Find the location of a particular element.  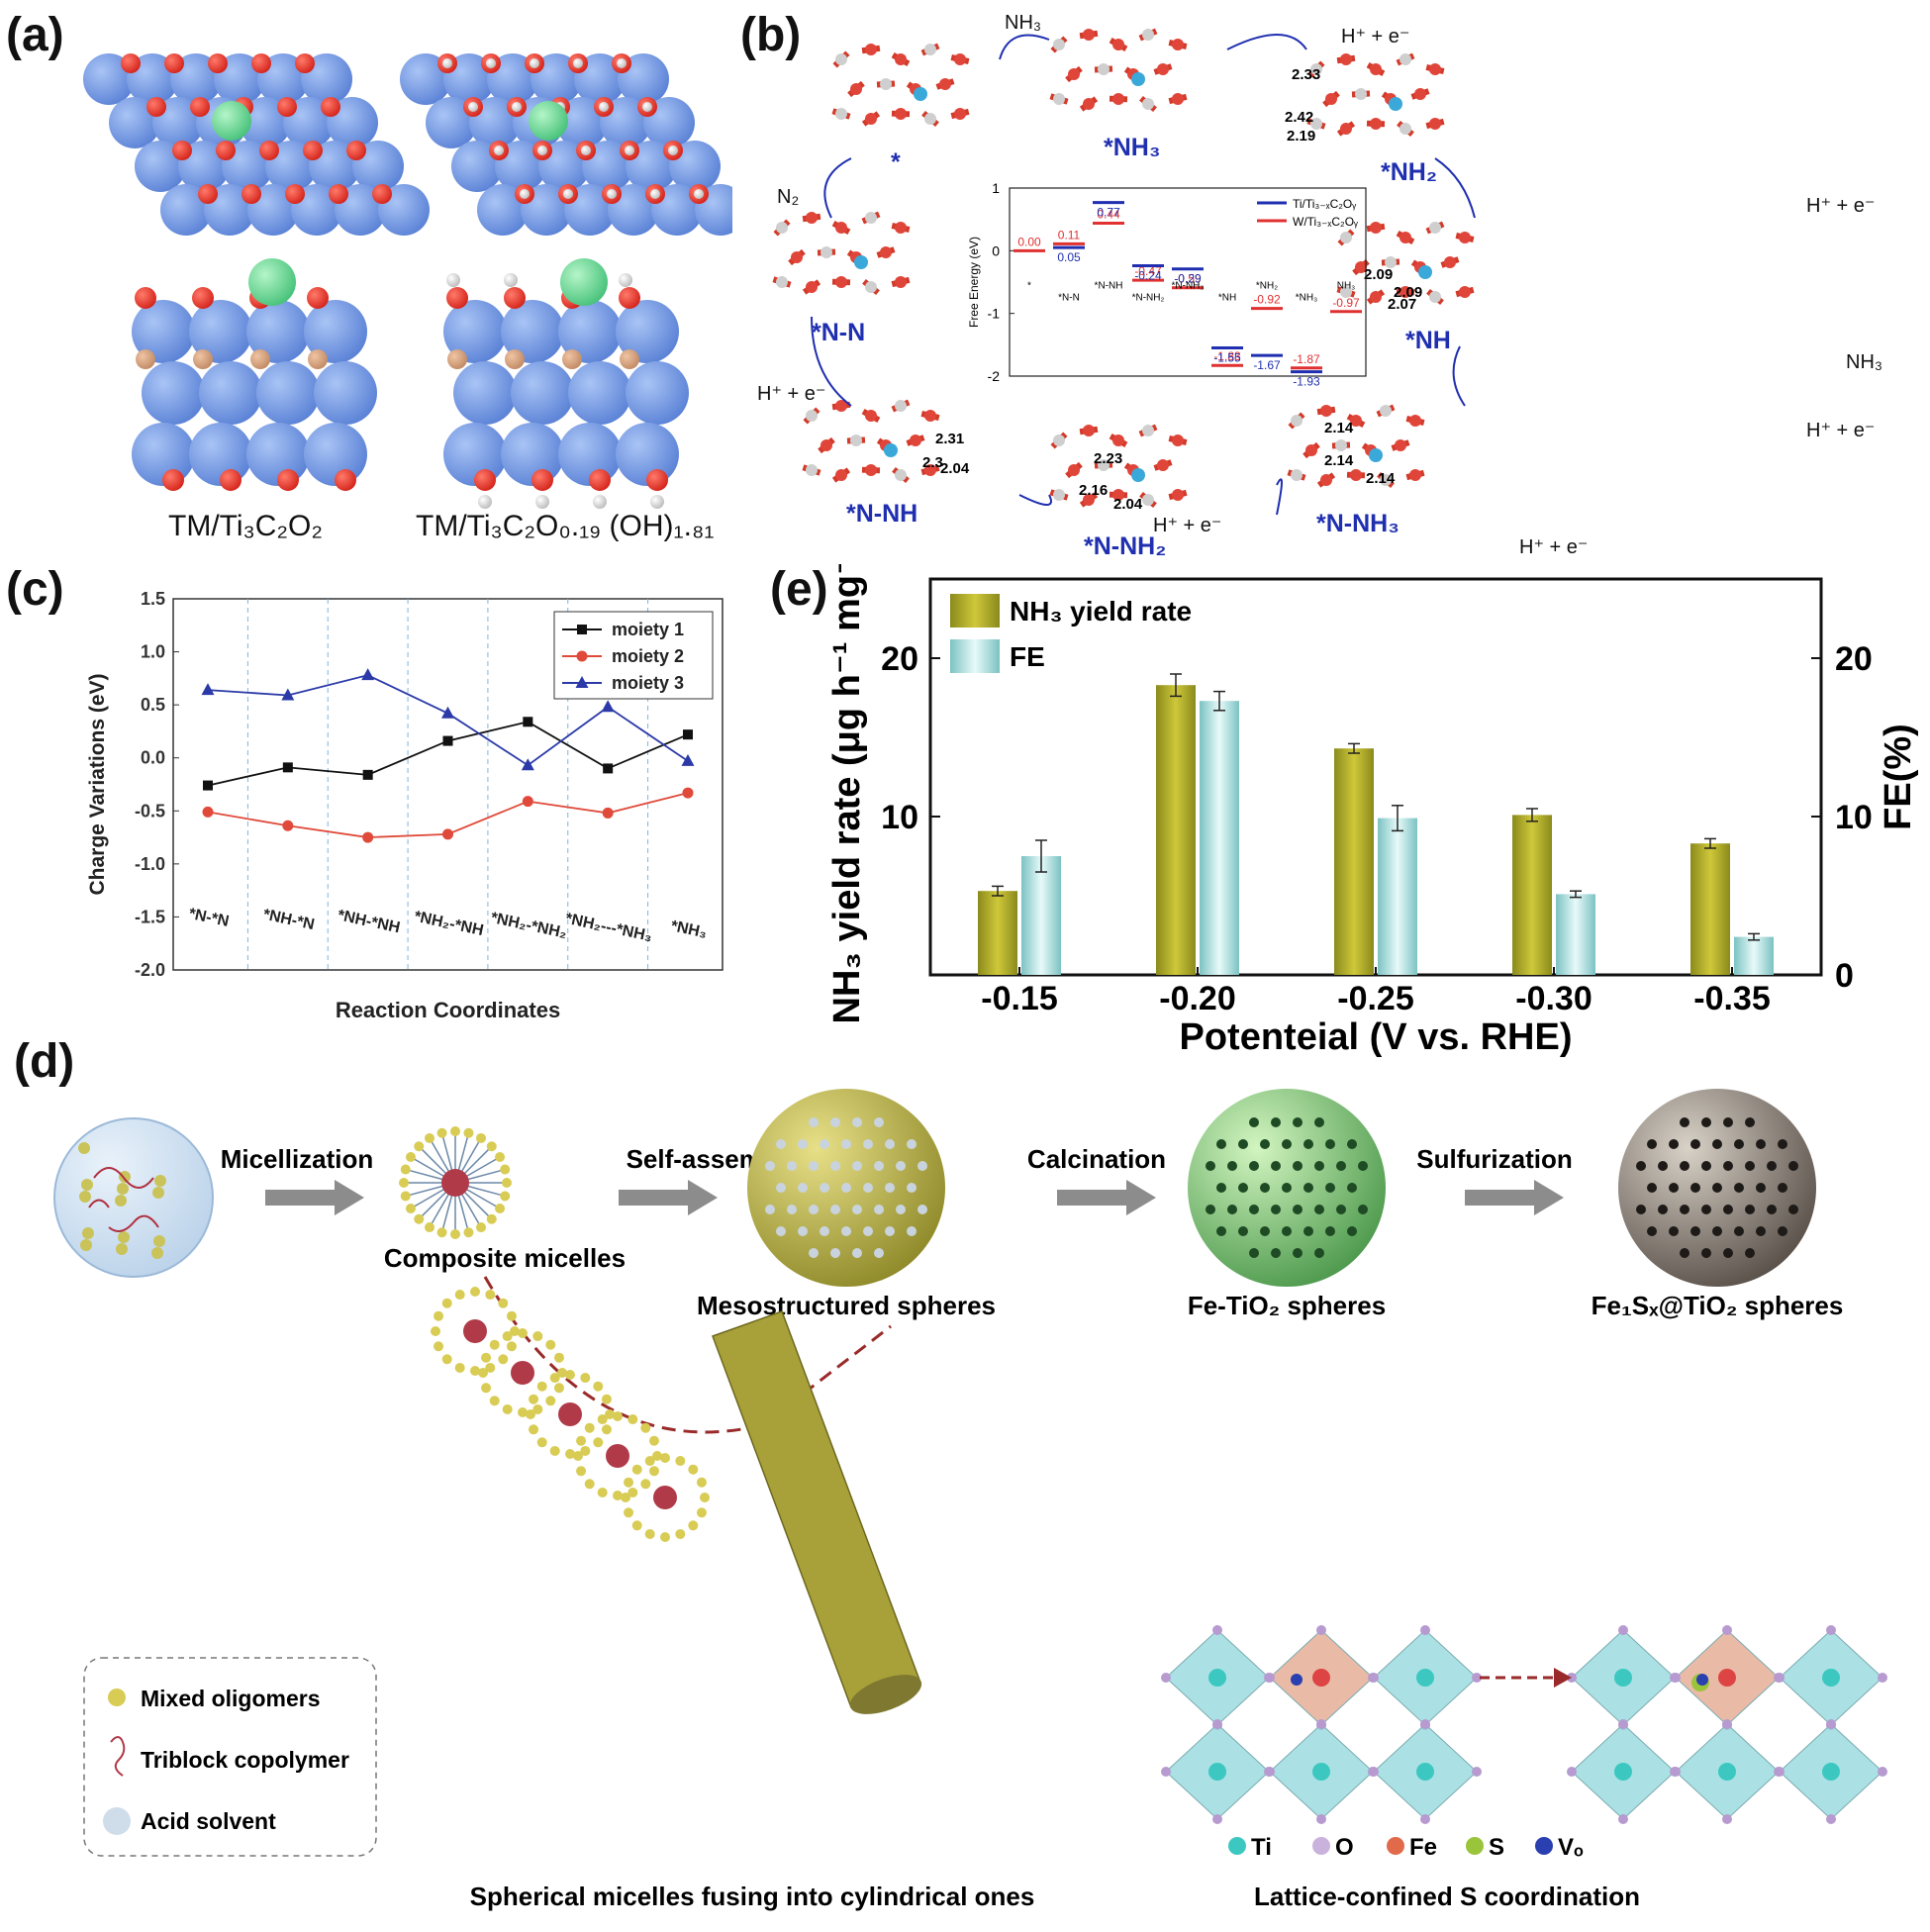

cluster-n-nh3 is located at coordinates (1356, 446).